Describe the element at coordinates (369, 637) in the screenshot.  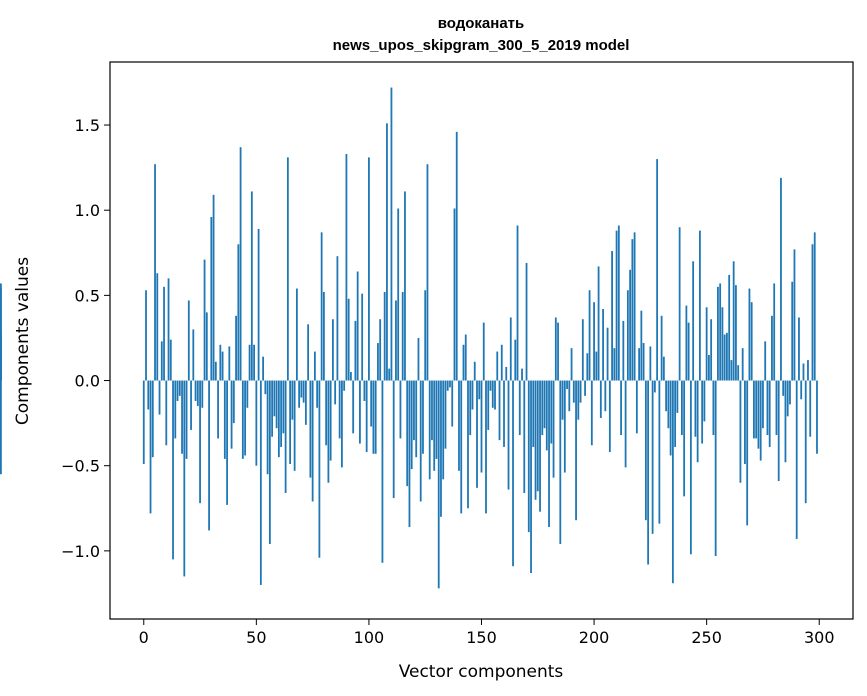
I see `x-tick-label: 100` at that location.